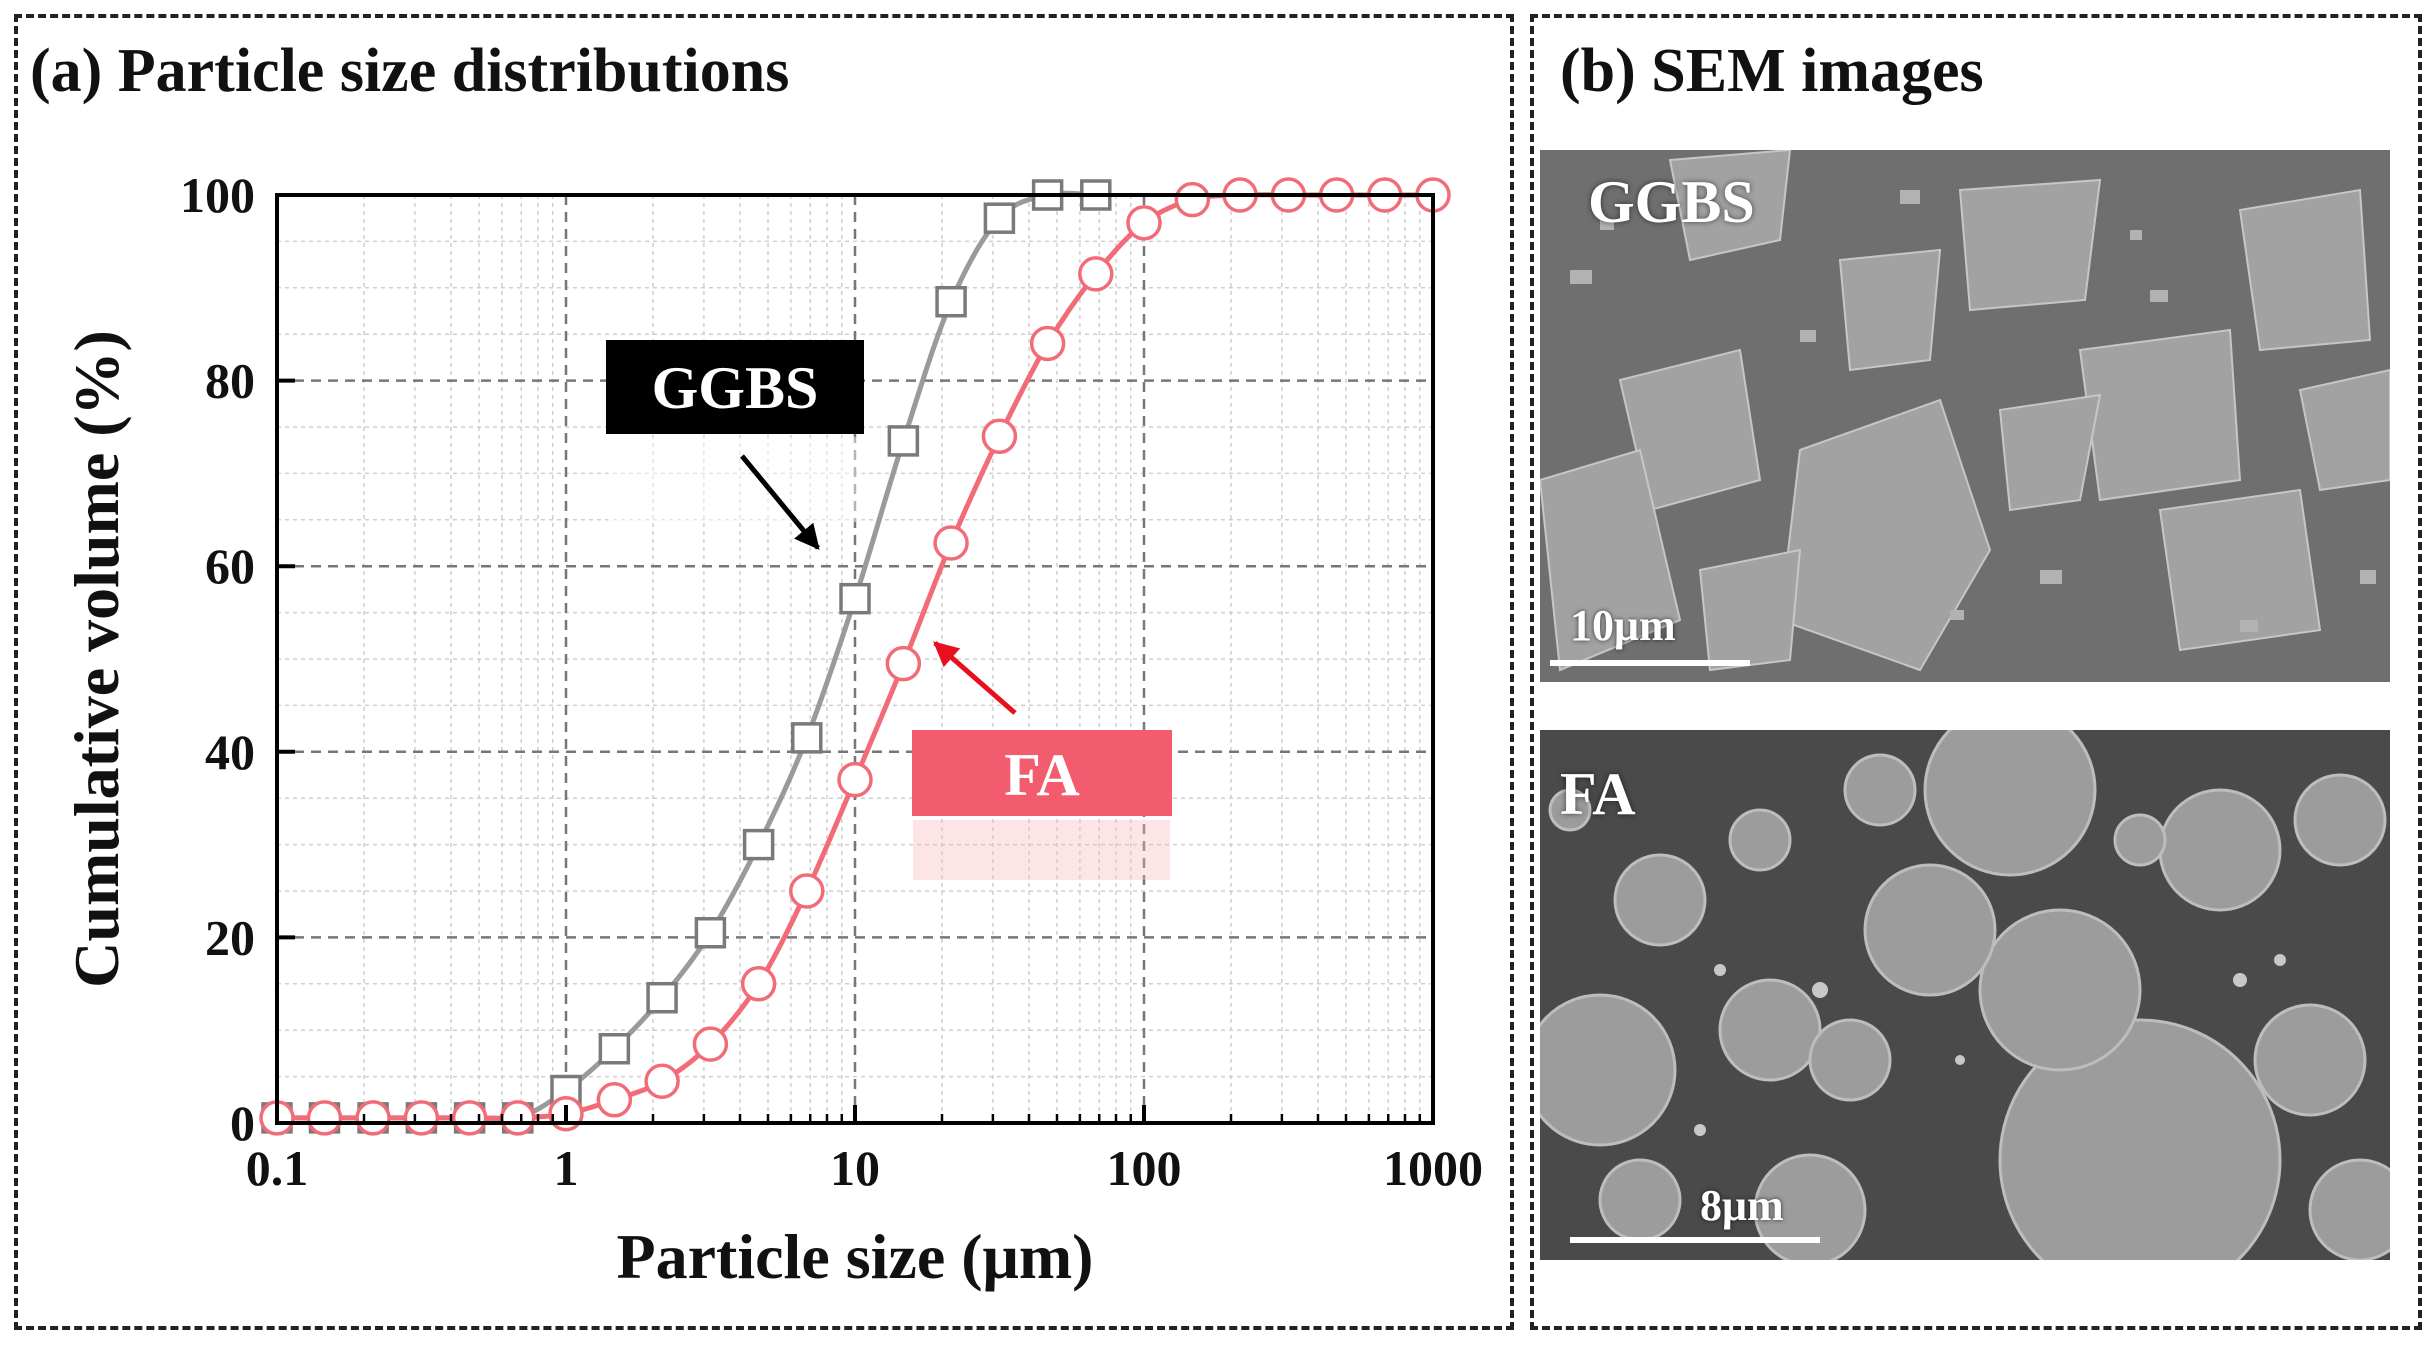 This screenshot has width=2436, height=1345. I want to click on ggbs-micrograph, so click(1965, 416).